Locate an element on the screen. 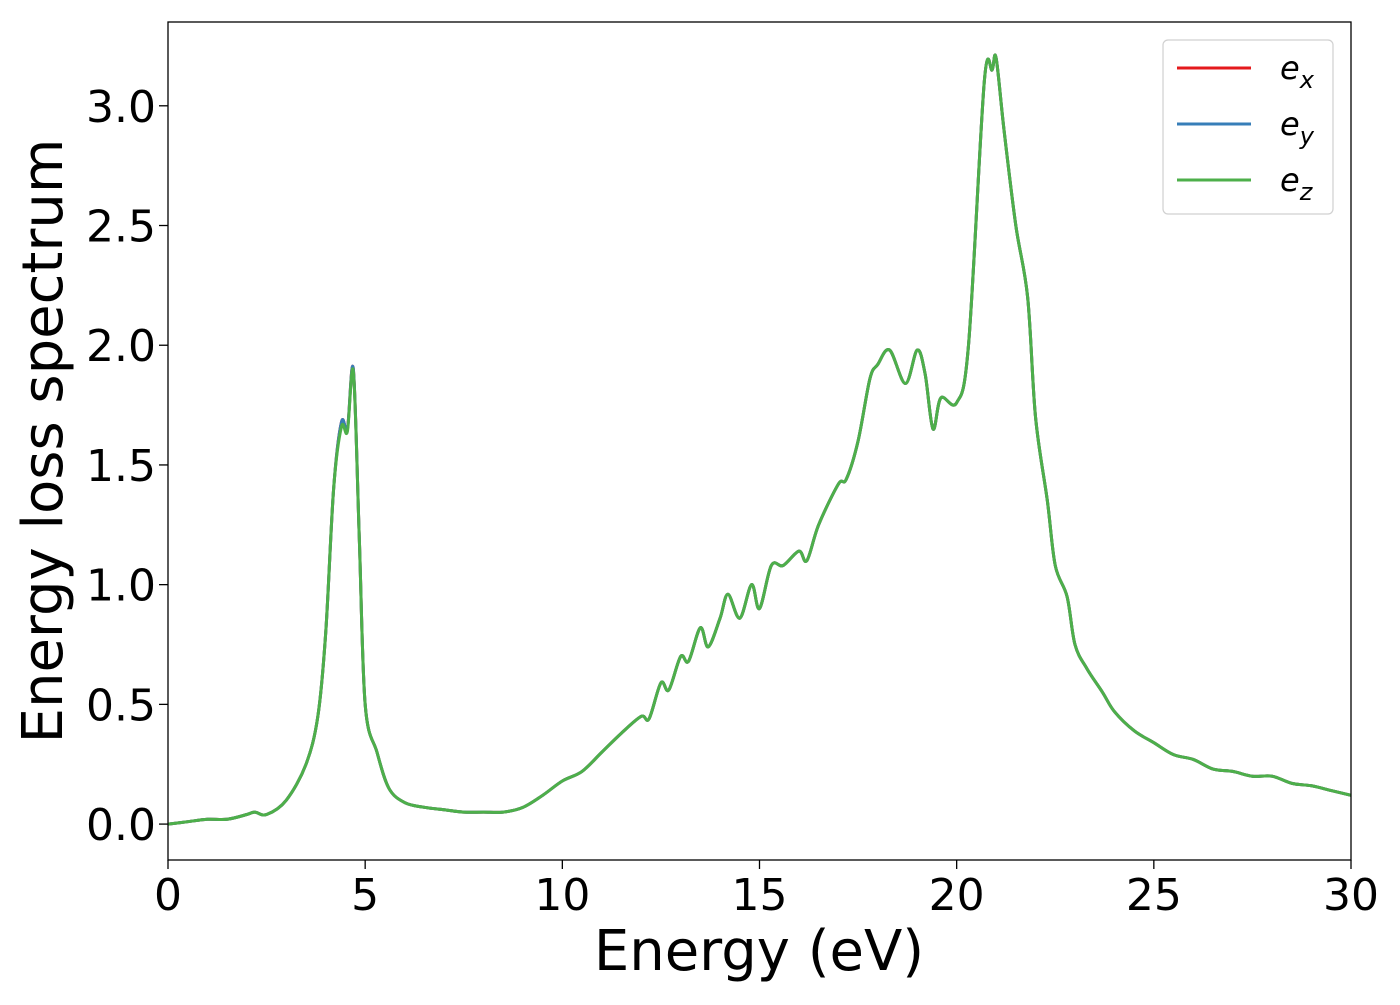 The image size is (1400, 1005). y-tick-label: 1.0 is located at coordinates (121, 586).